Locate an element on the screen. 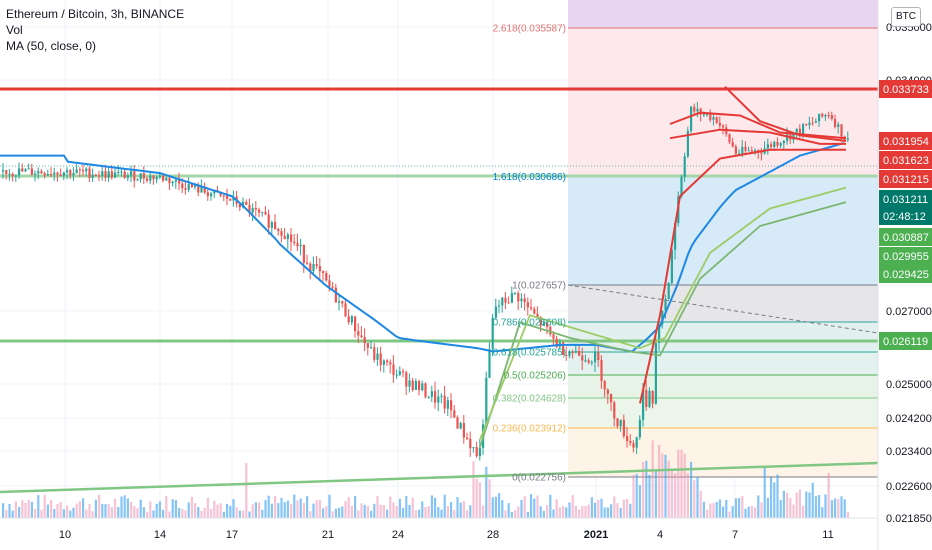 This screenshot has width=932, height=550. fib-band-top is located at coordinates (723, 14).